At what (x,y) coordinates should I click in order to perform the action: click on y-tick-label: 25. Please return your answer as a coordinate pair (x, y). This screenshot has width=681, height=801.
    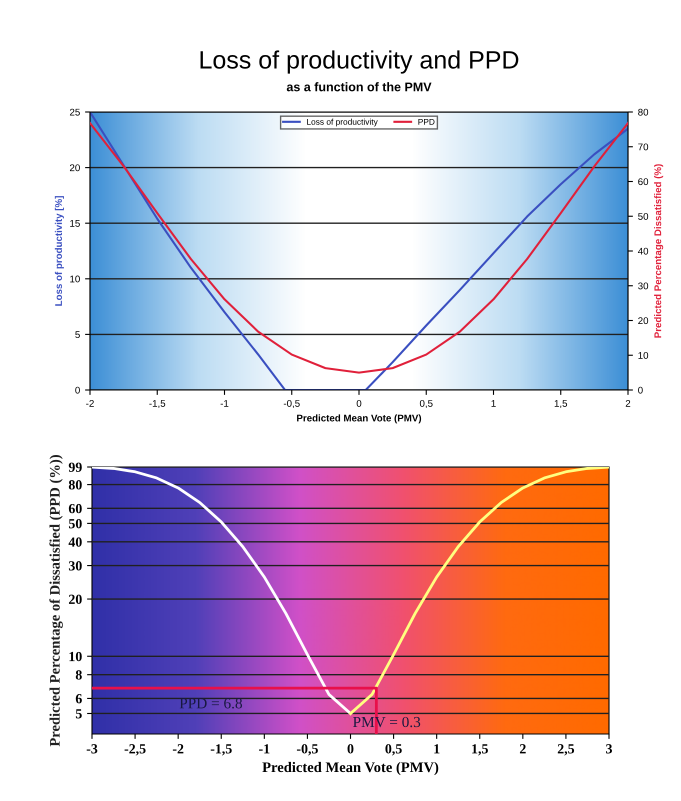
    Looking at the image, I should click on (75, 112).